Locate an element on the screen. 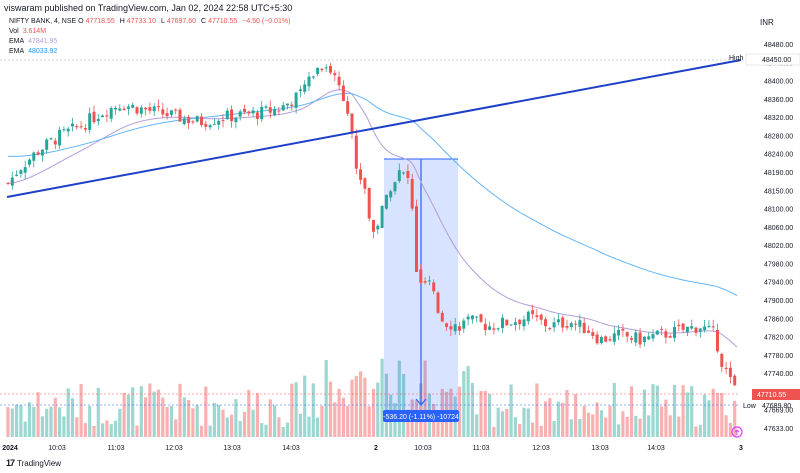  time-tick-label: 12:03 is located at coordinates (174, 448).